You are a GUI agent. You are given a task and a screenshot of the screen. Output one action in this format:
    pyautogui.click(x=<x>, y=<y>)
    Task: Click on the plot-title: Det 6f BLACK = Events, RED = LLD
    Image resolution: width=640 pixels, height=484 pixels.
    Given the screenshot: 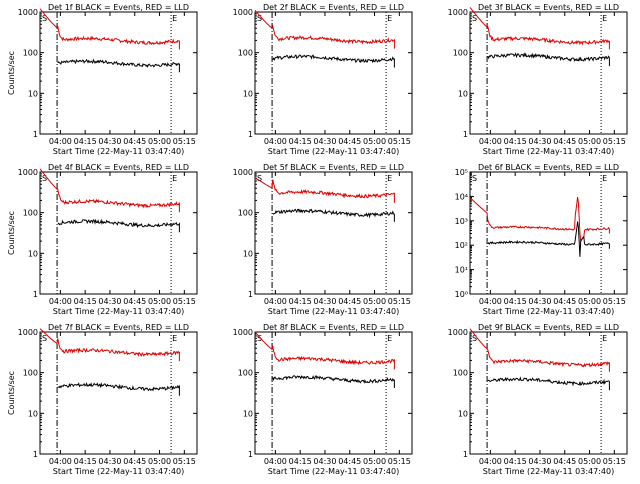 What is the action you would take?
    pyautogui.click(x=548, y=167)
    